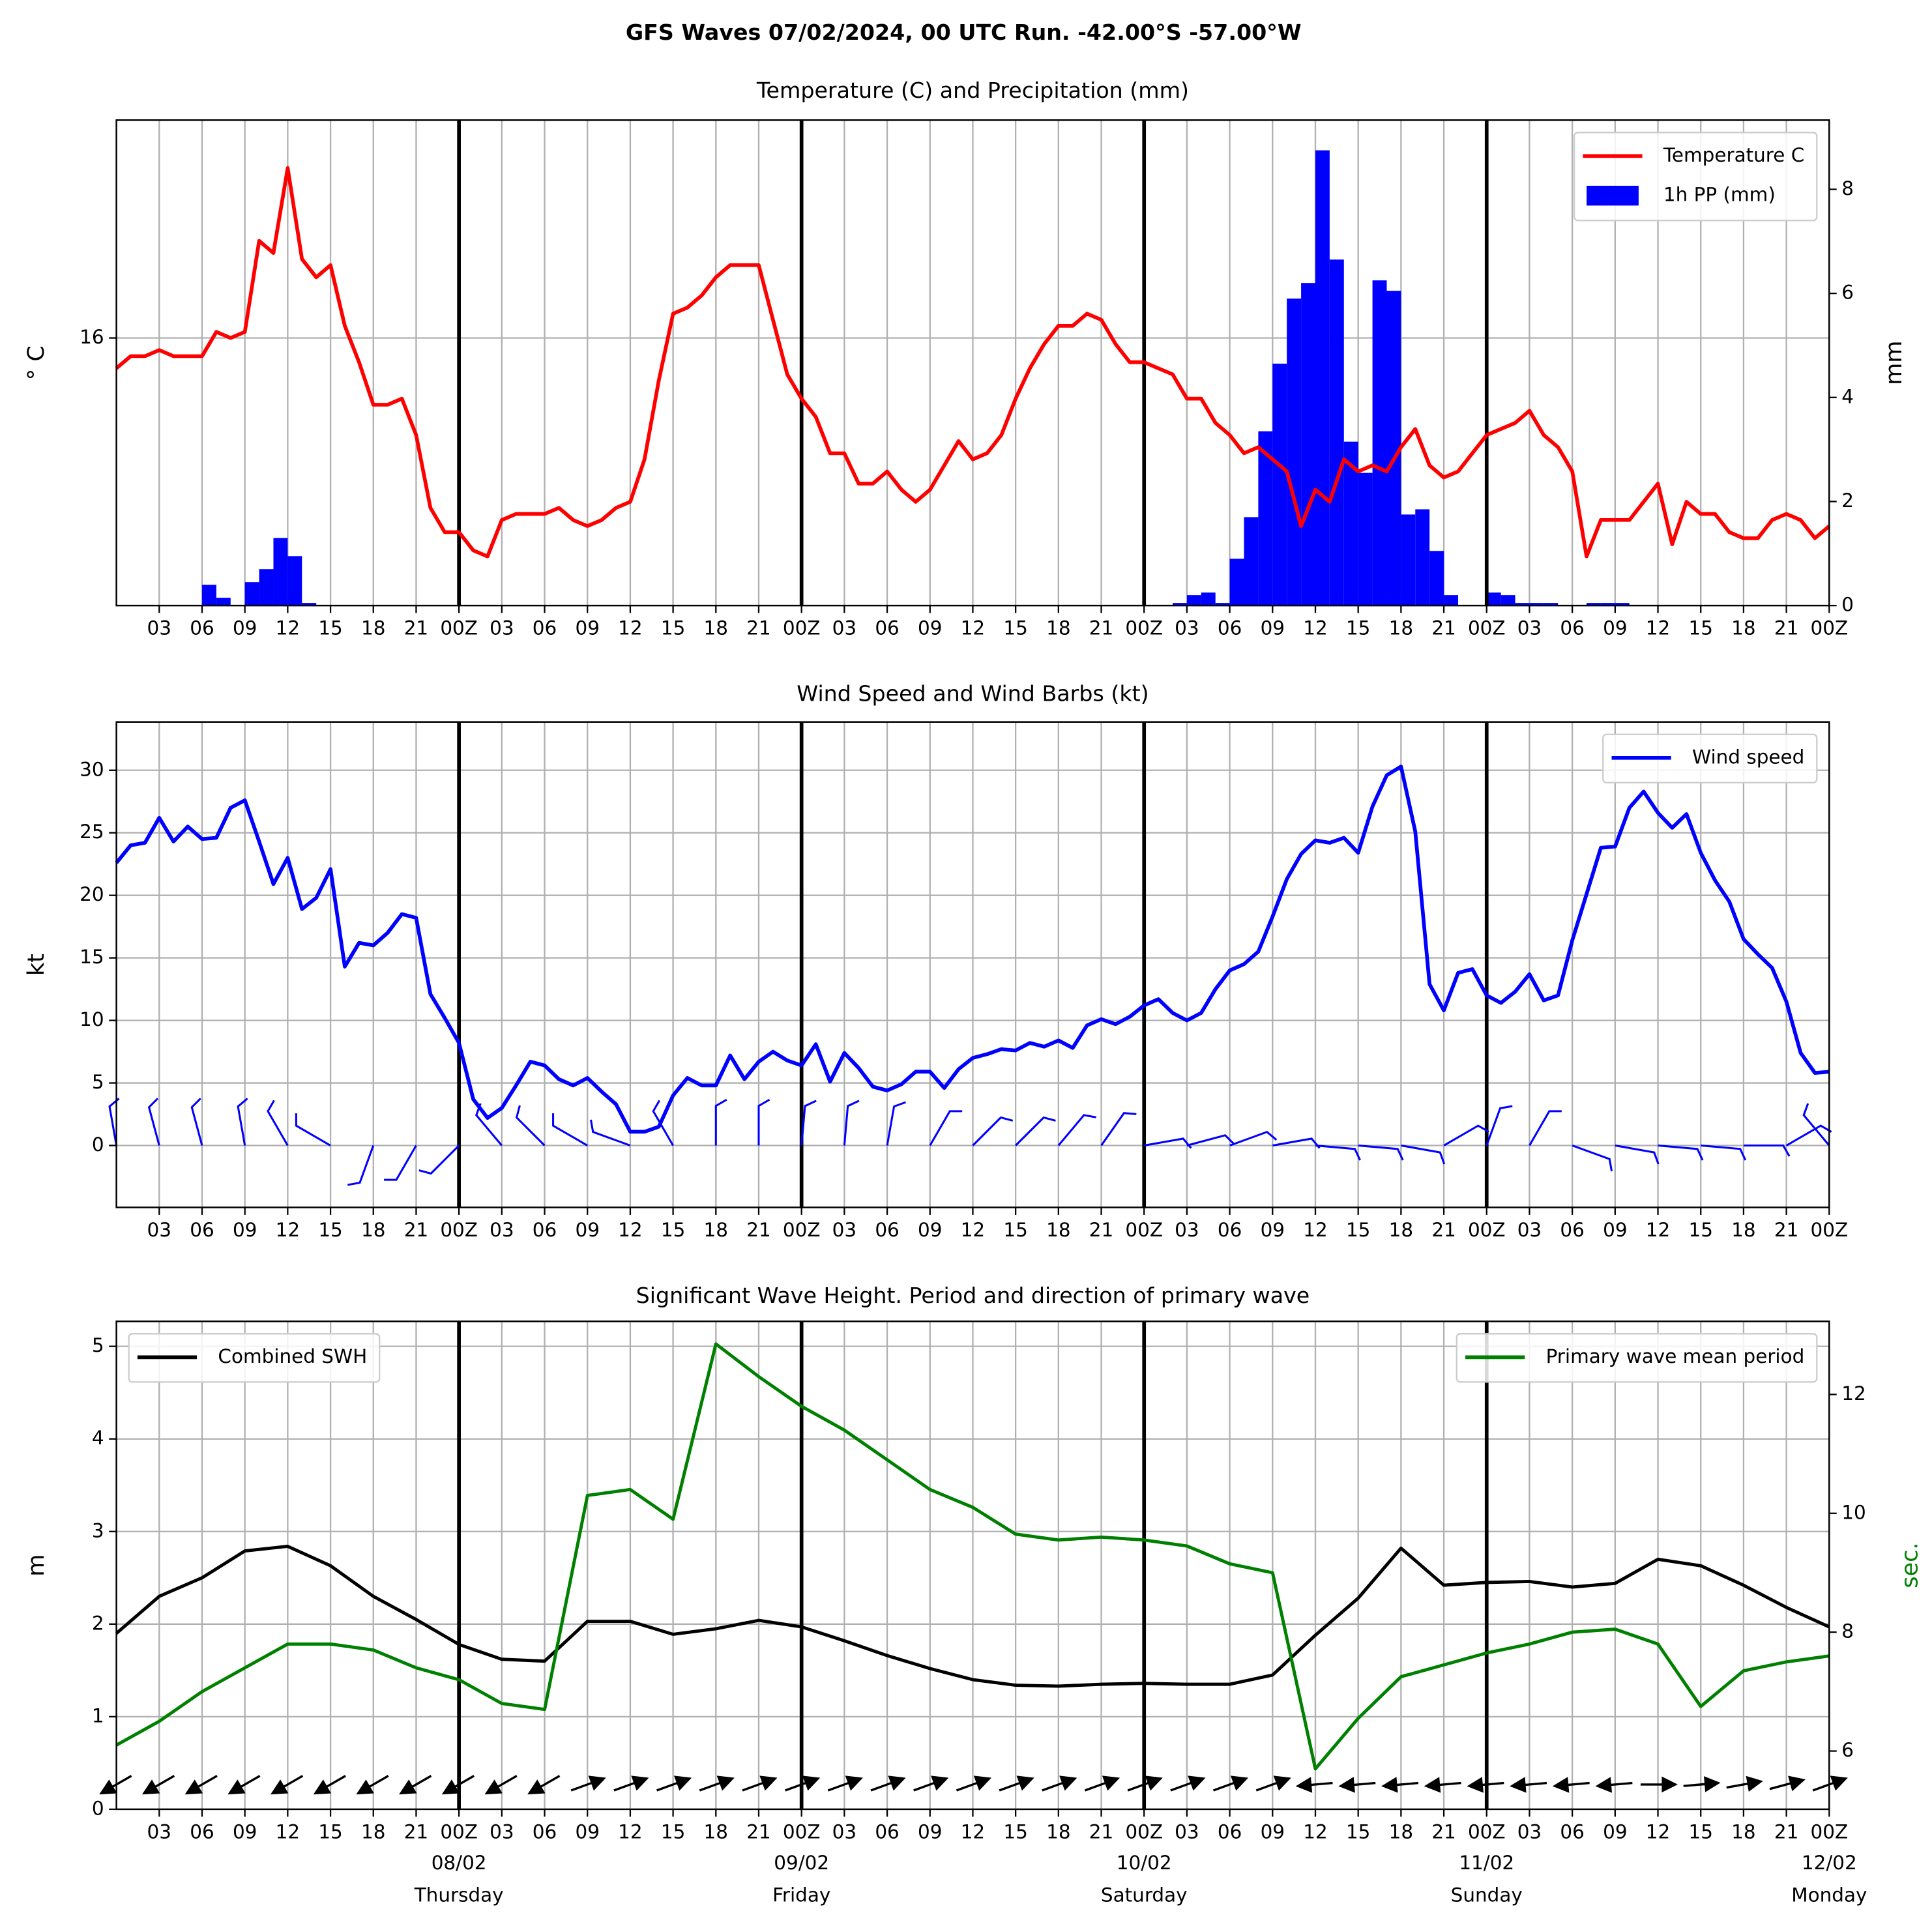 This screenshot has height=1926, width=1932. Describe the element at coordinates (92, 1019) in the screenshot. I see `y-tick-label: 10` at that location.